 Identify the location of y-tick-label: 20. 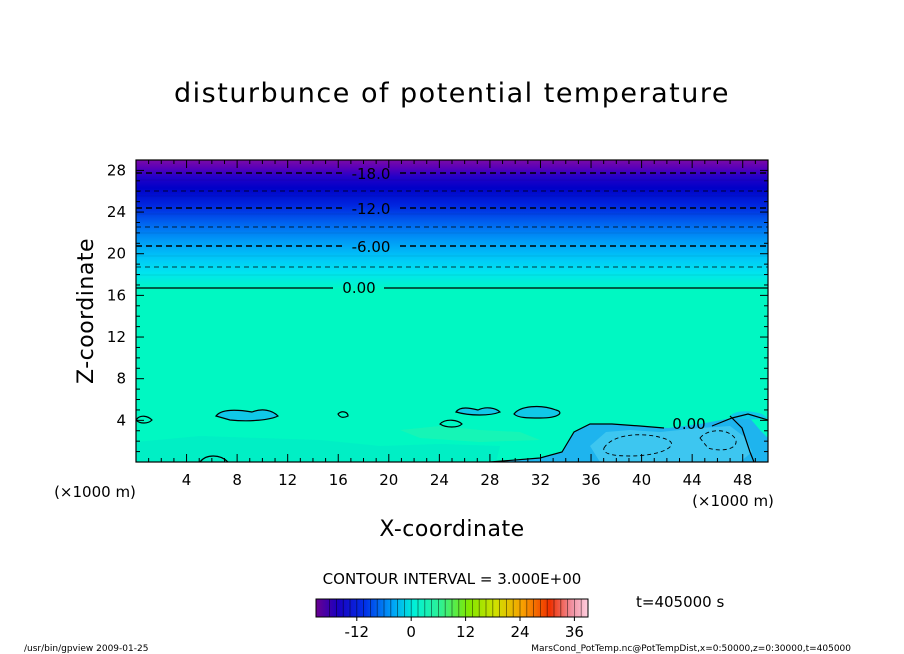
(116, 254).